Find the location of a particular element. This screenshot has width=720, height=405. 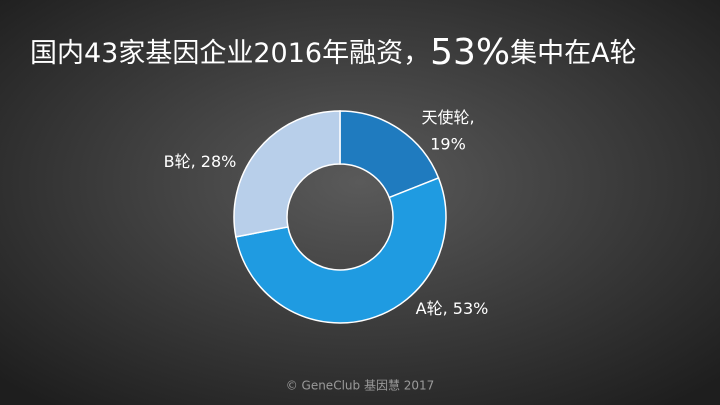

data-label: 天使轮, is located at coordinates (447, 117).